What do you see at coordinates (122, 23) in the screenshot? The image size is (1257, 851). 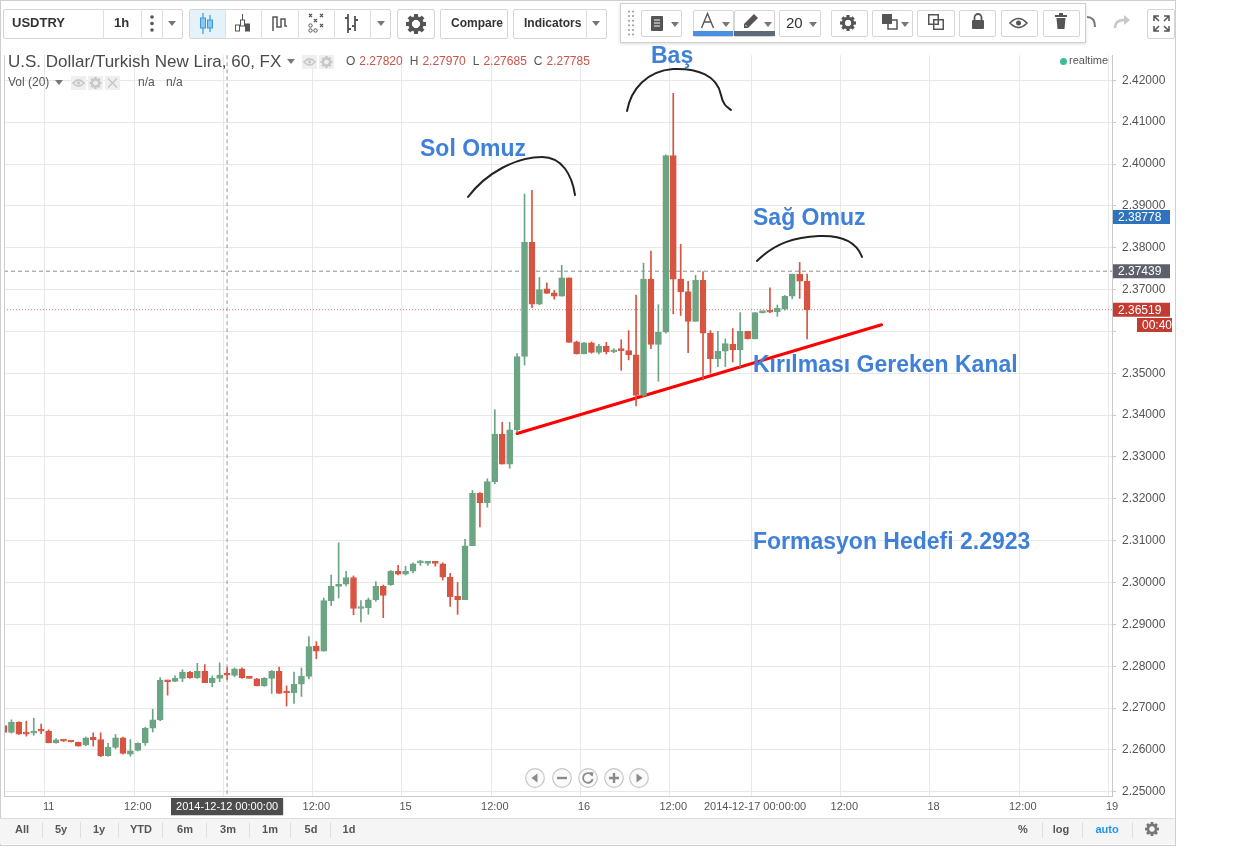 I see `text: 1h` at bounding box center [122, 23].